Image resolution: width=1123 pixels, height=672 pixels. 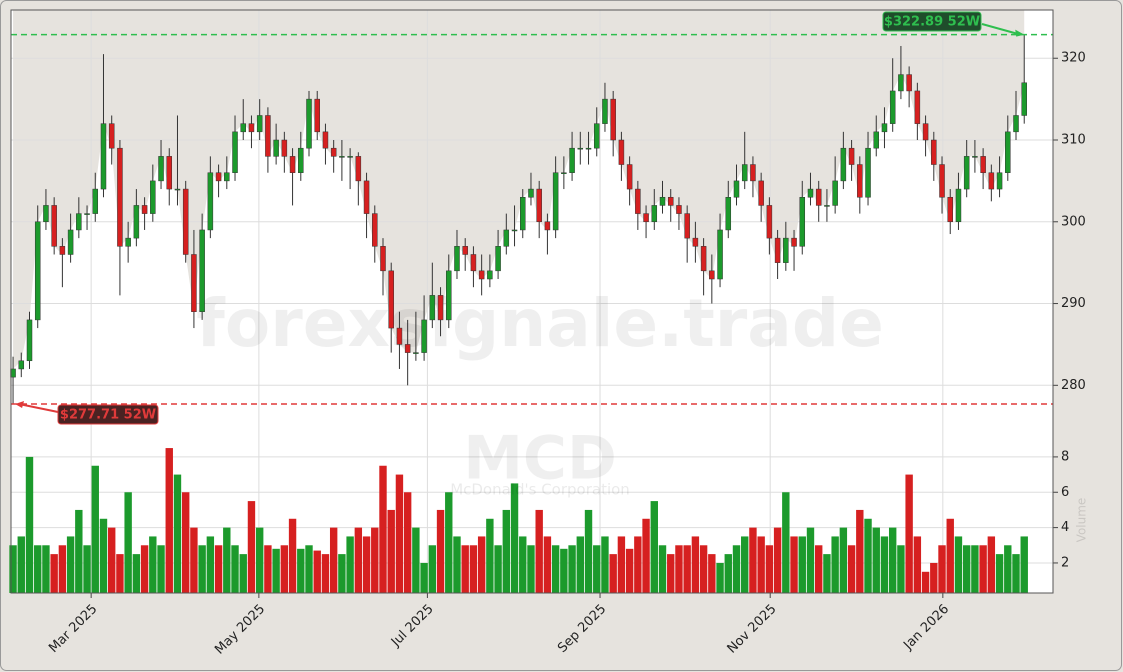 I want to click on watermark: forexsignale.trade, so click(x=540, y=323).